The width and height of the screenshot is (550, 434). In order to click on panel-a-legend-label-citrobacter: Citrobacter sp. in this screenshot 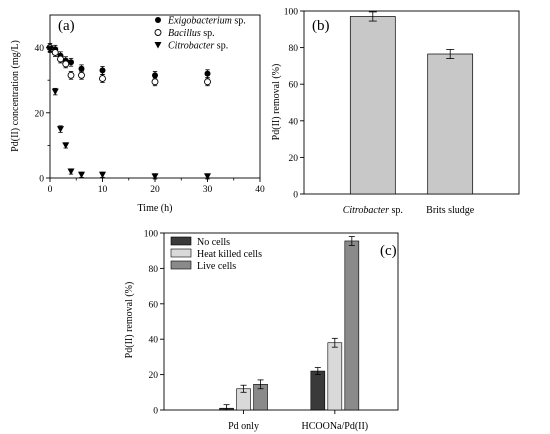, I will do `click(198, 46)`.